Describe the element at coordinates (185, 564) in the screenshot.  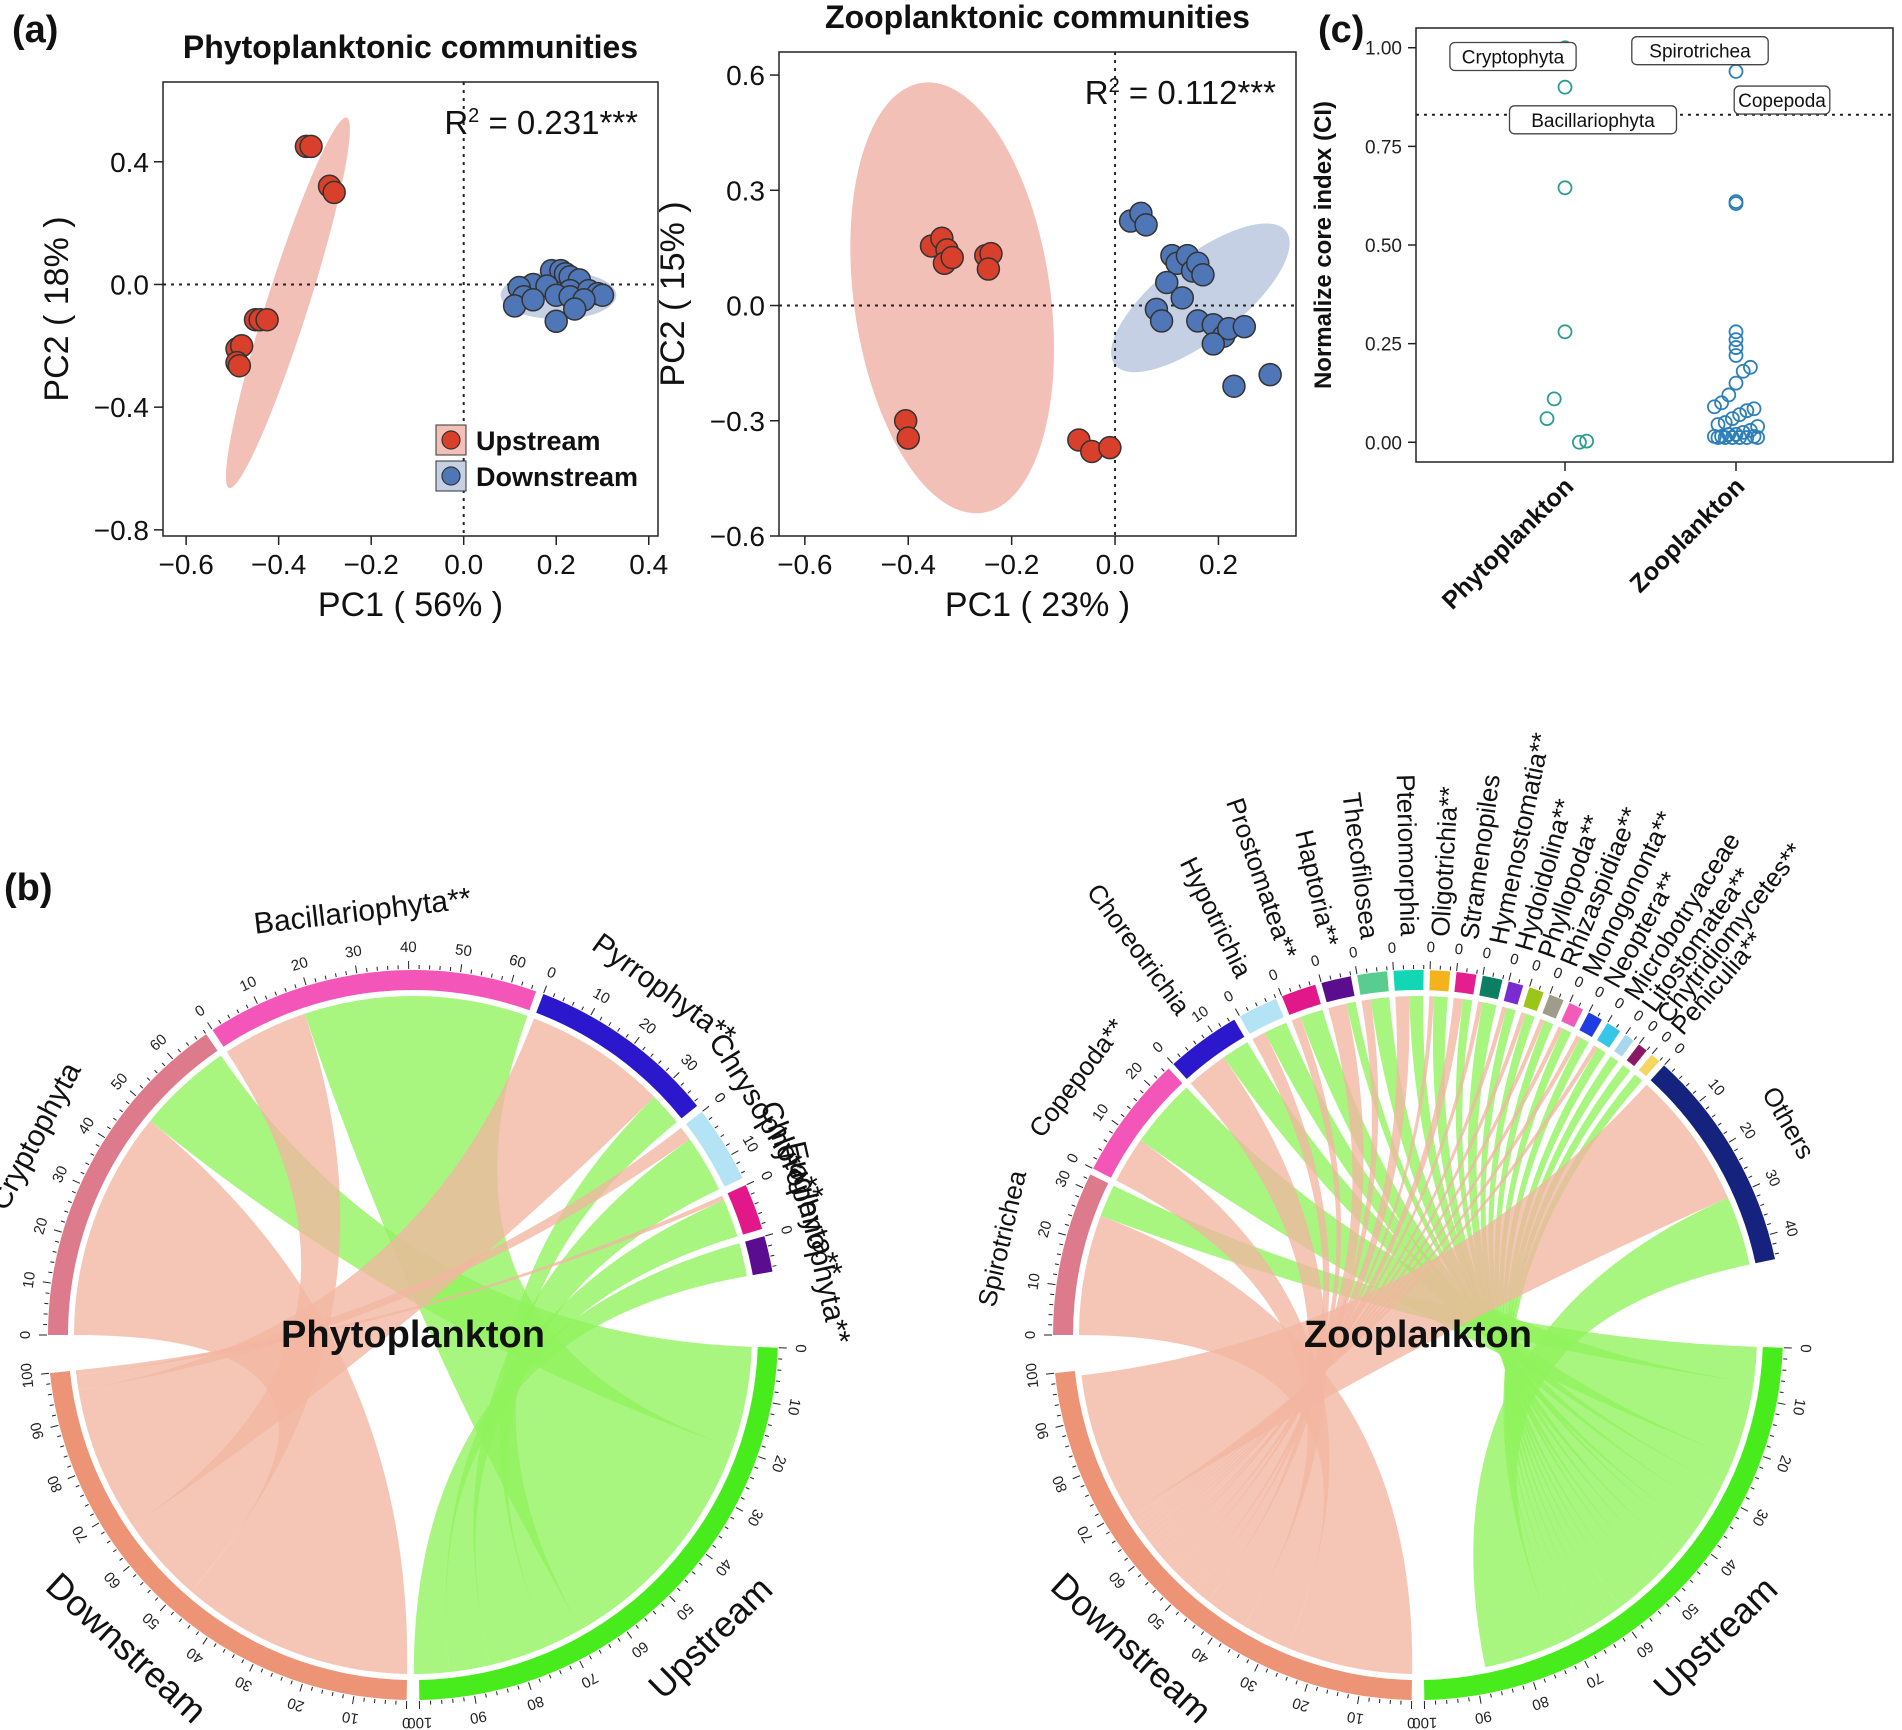
I see `x-tick-label: −0.6` at that location.